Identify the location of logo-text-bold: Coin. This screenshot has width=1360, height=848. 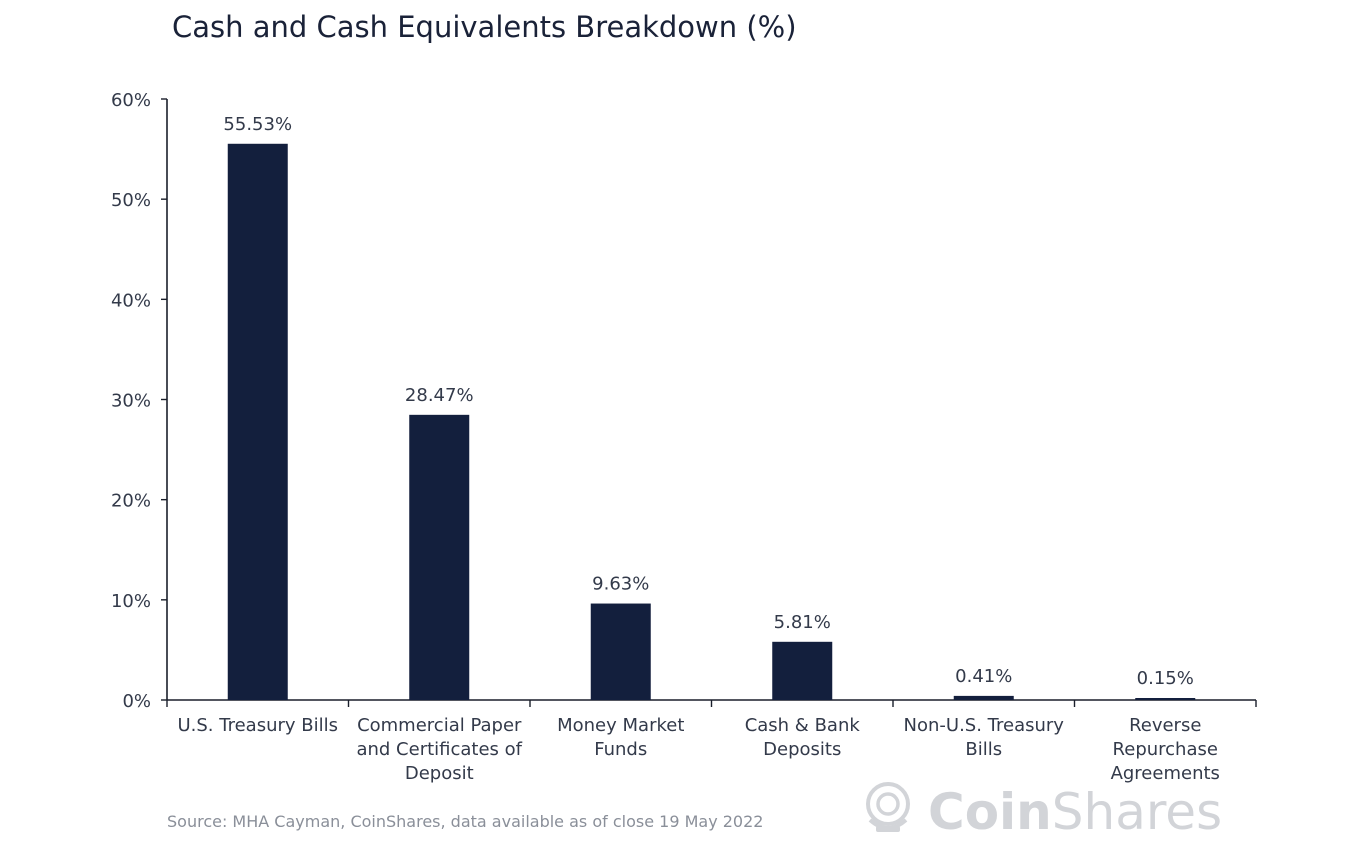
(990, 812).